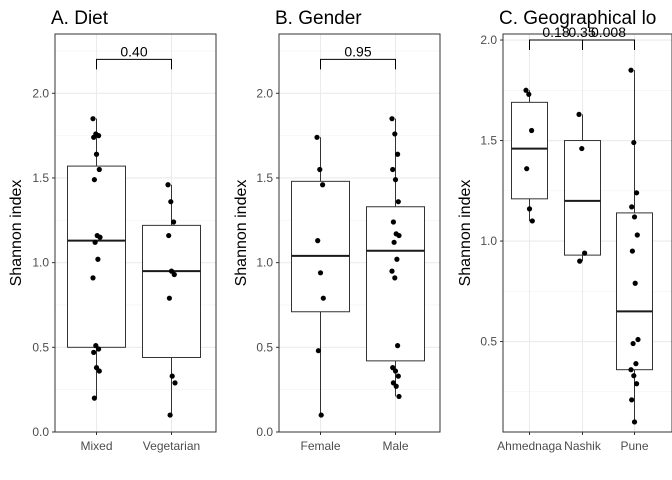  I want to click on x-tick-label: Male, so click(395, 446).